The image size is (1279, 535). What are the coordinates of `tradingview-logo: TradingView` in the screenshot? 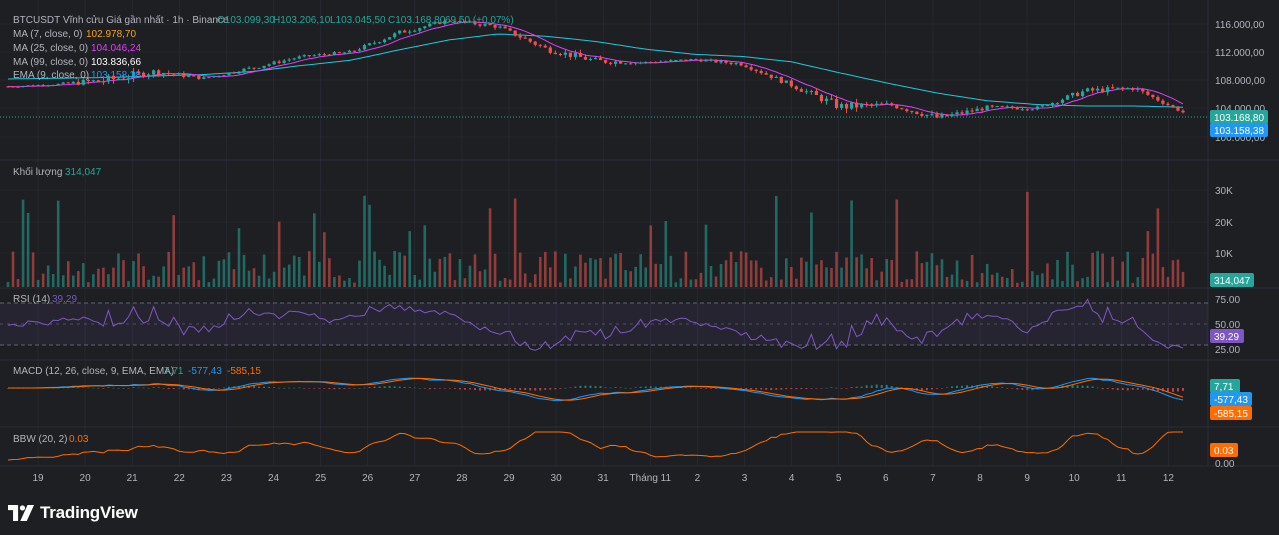 It's located at (73, 513).